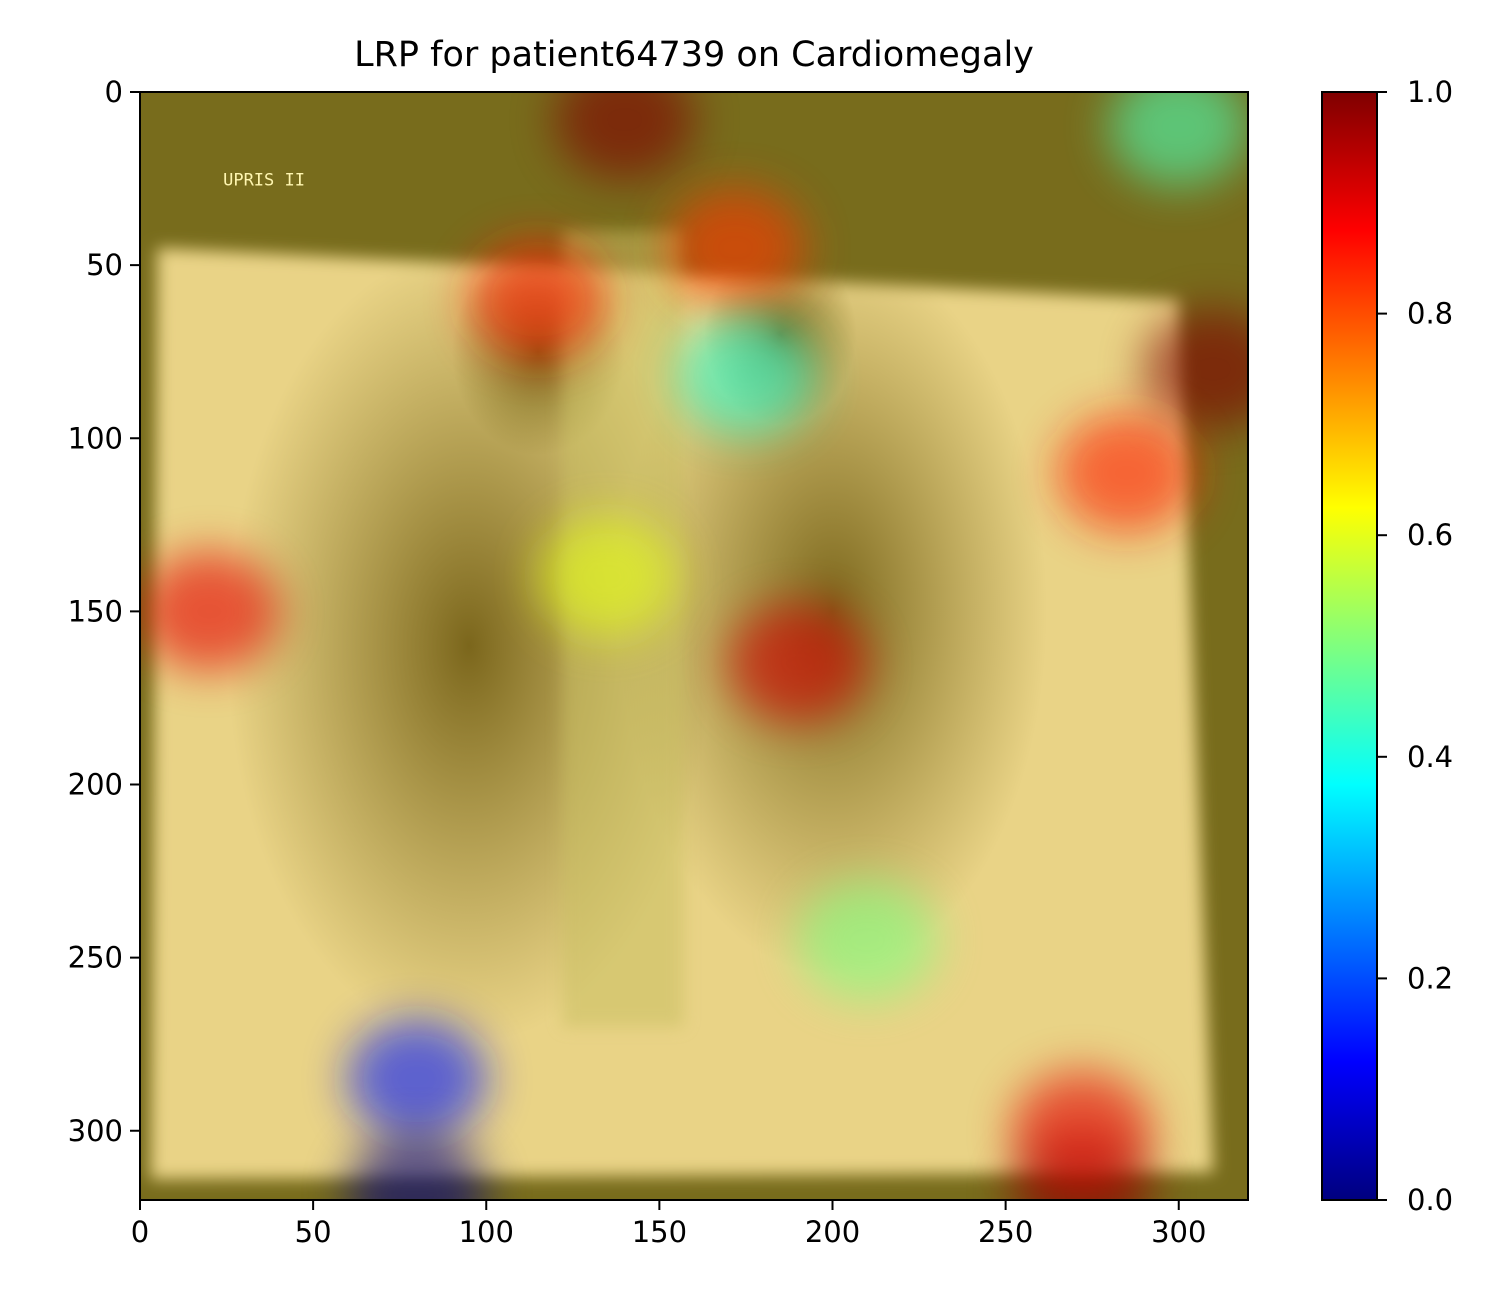  I want to click on y-tick-label: 300, so click(95, 1131).